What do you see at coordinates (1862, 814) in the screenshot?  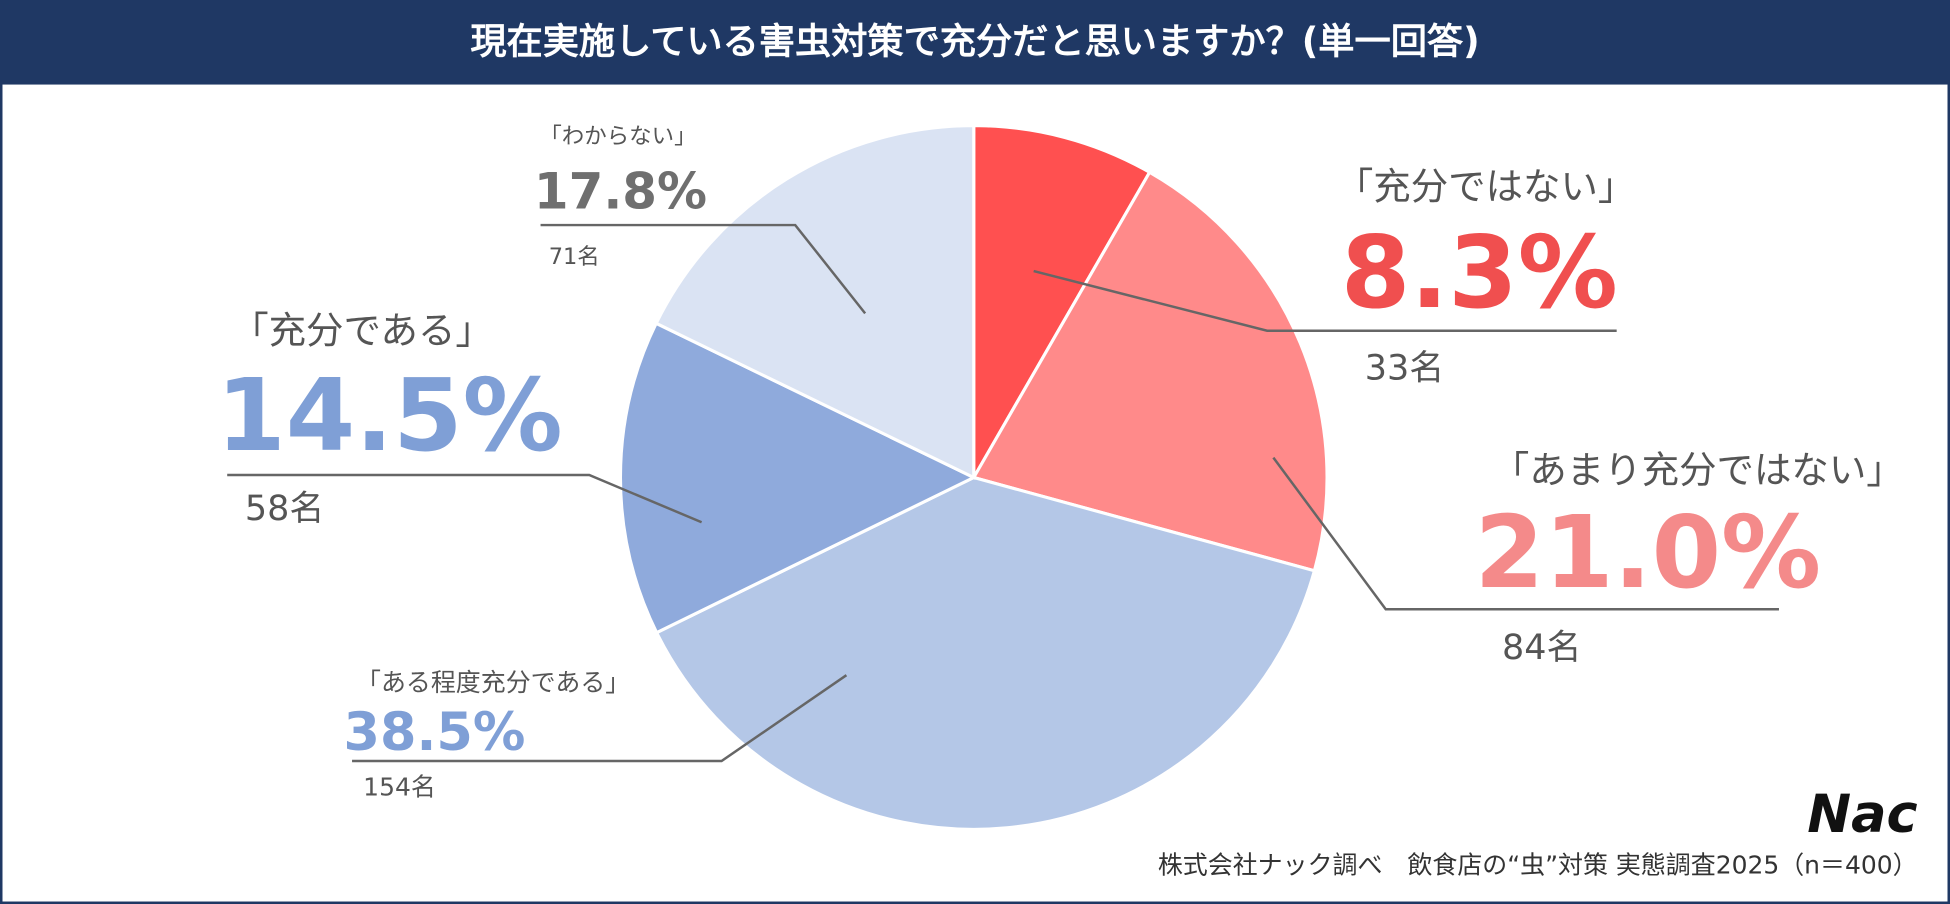 I see `logo: Nac` at bounding box center [1862, 814].